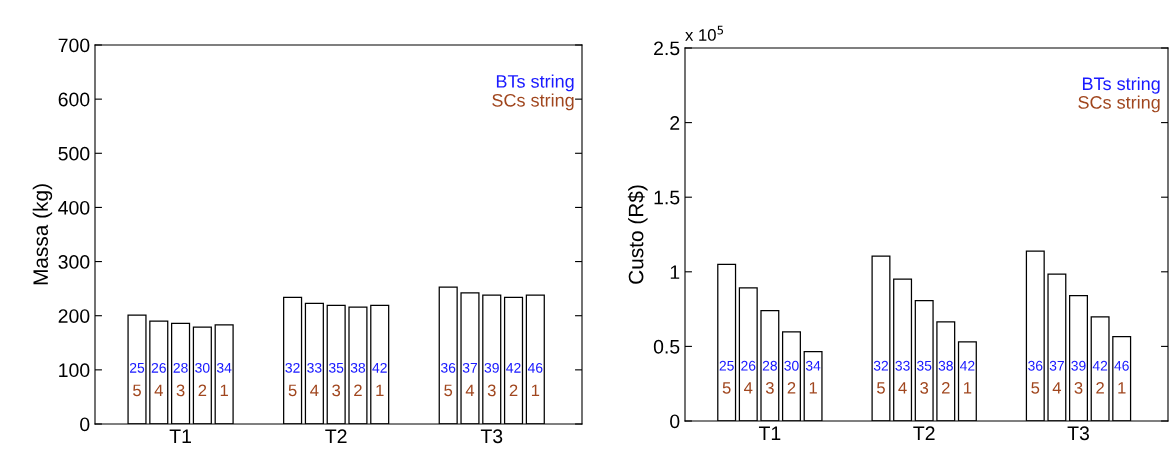 The width and height of the screenshot is (1169, 462). I want to click on y-tick-label: 2.5, so click(667, 48).